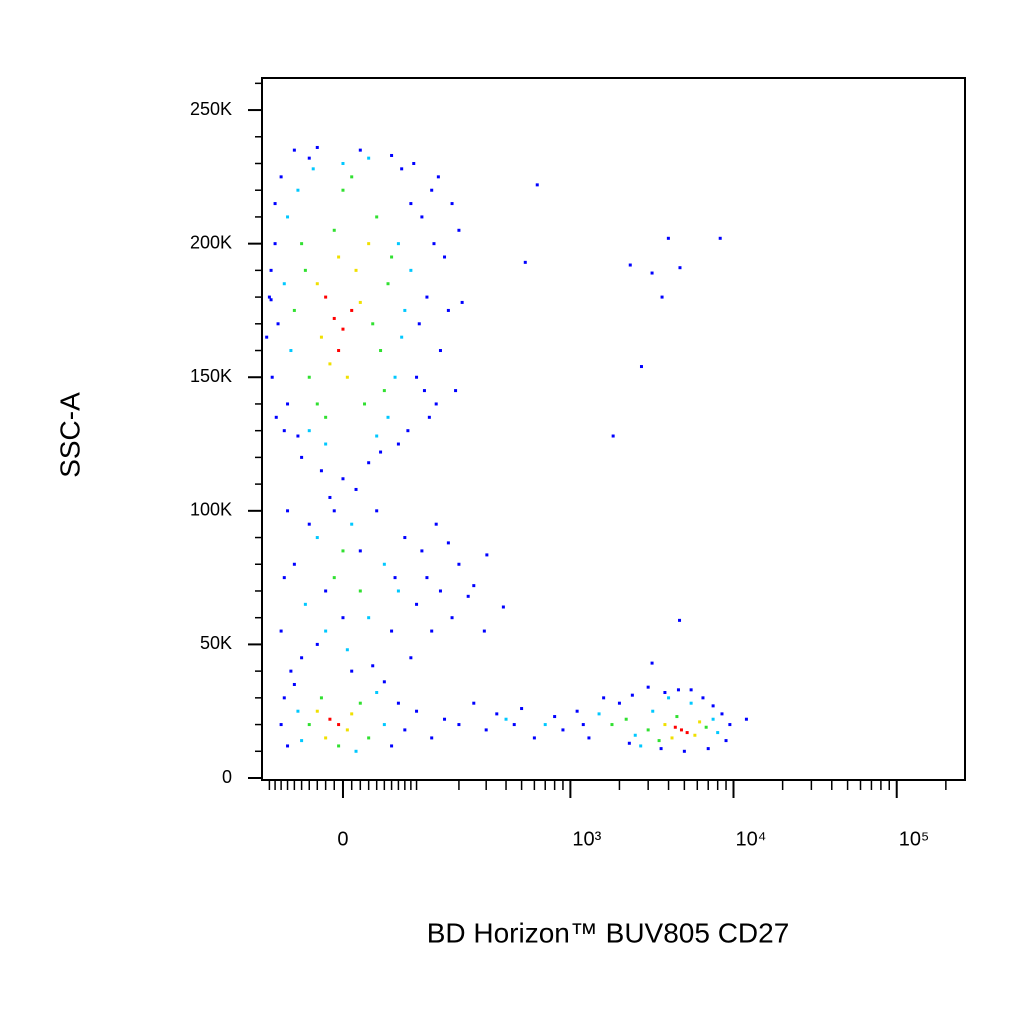  Describe the element at coordinates (211, 242) in the screenshot. I see `y-tick-label: 200K` at that location.